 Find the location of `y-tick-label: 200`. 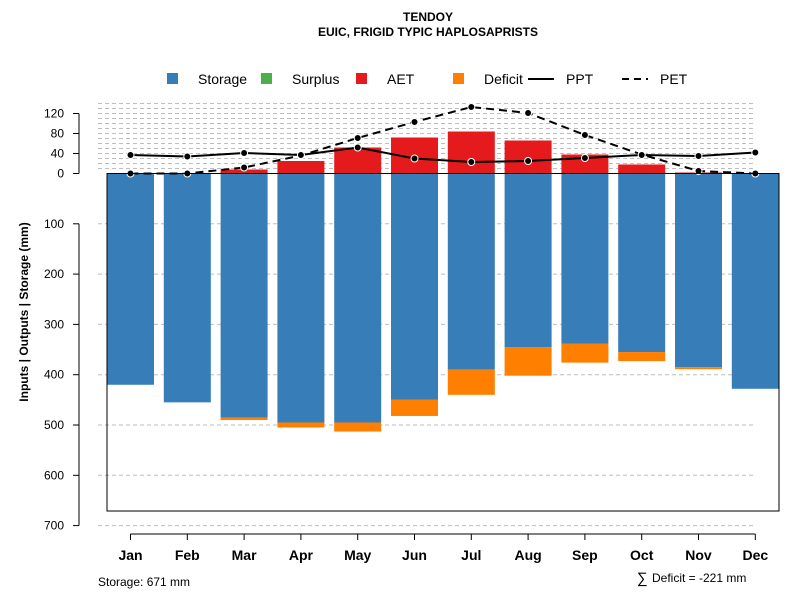

y-tick-label: 200 is located at coordinates (54, 274).